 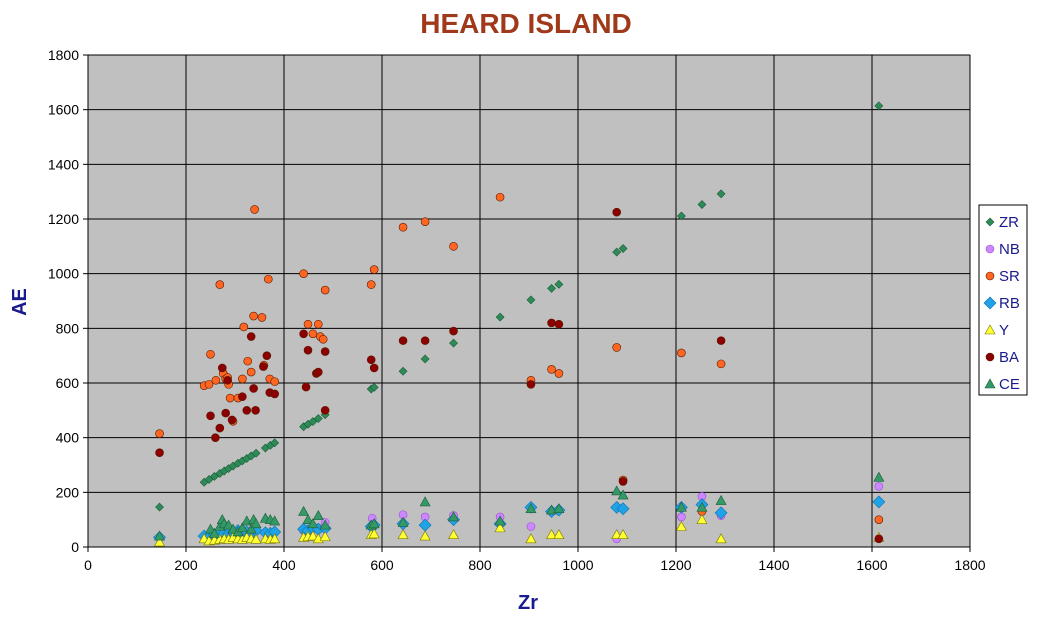 I want to click on y-tick-label: 1800, so click(x=63, y=55).